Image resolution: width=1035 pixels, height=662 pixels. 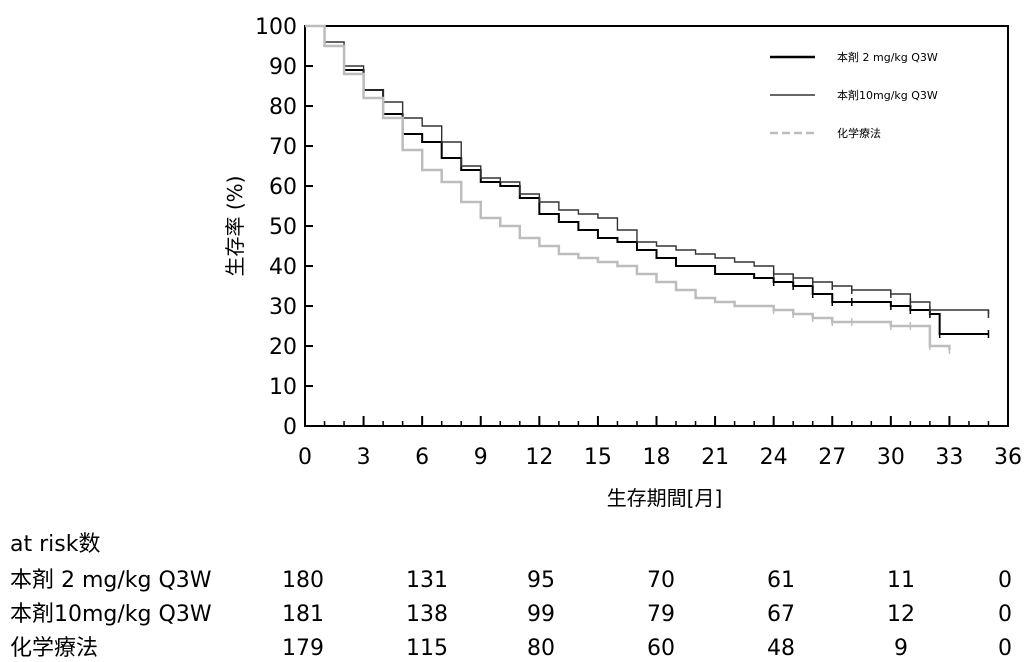 I want to click on x-tick-label: 0, so click(x=305, y=457).